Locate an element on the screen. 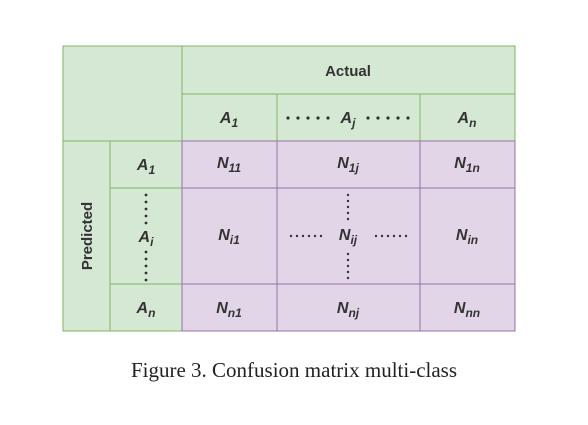  top-left-corner is located at coordinates (122, 93).